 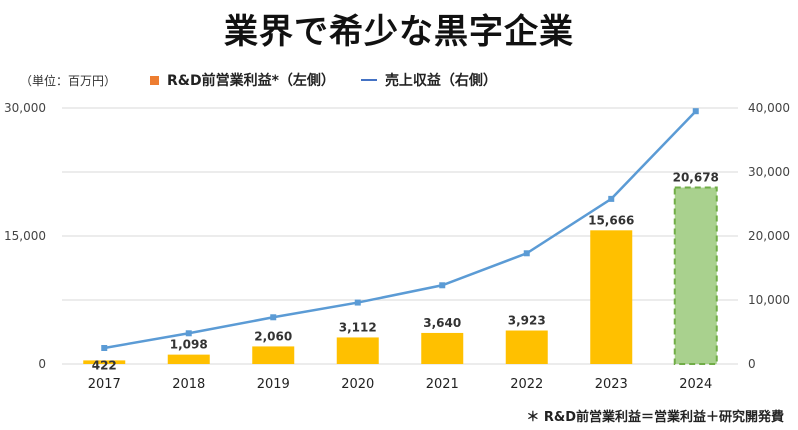 I want to click on x-tick-label: 2021, so click(x=442, y=384).